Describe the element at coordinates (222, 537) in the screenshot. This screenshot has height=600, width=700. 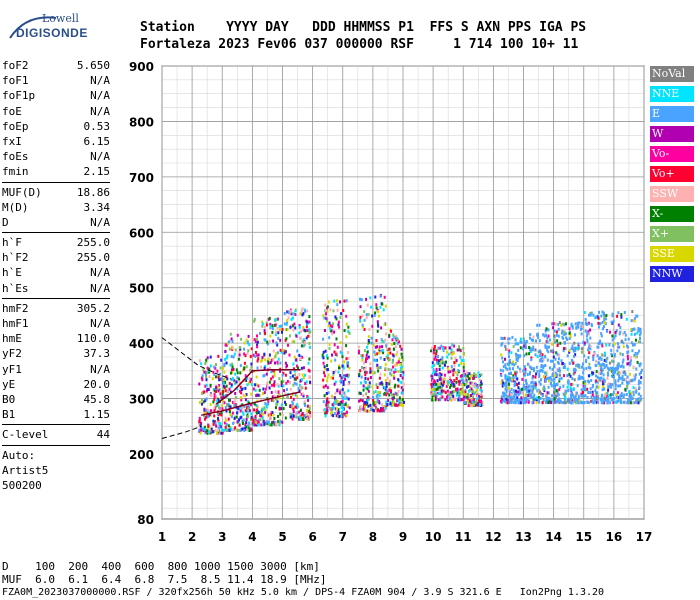
I see `x-tick-label: 3` at that location.